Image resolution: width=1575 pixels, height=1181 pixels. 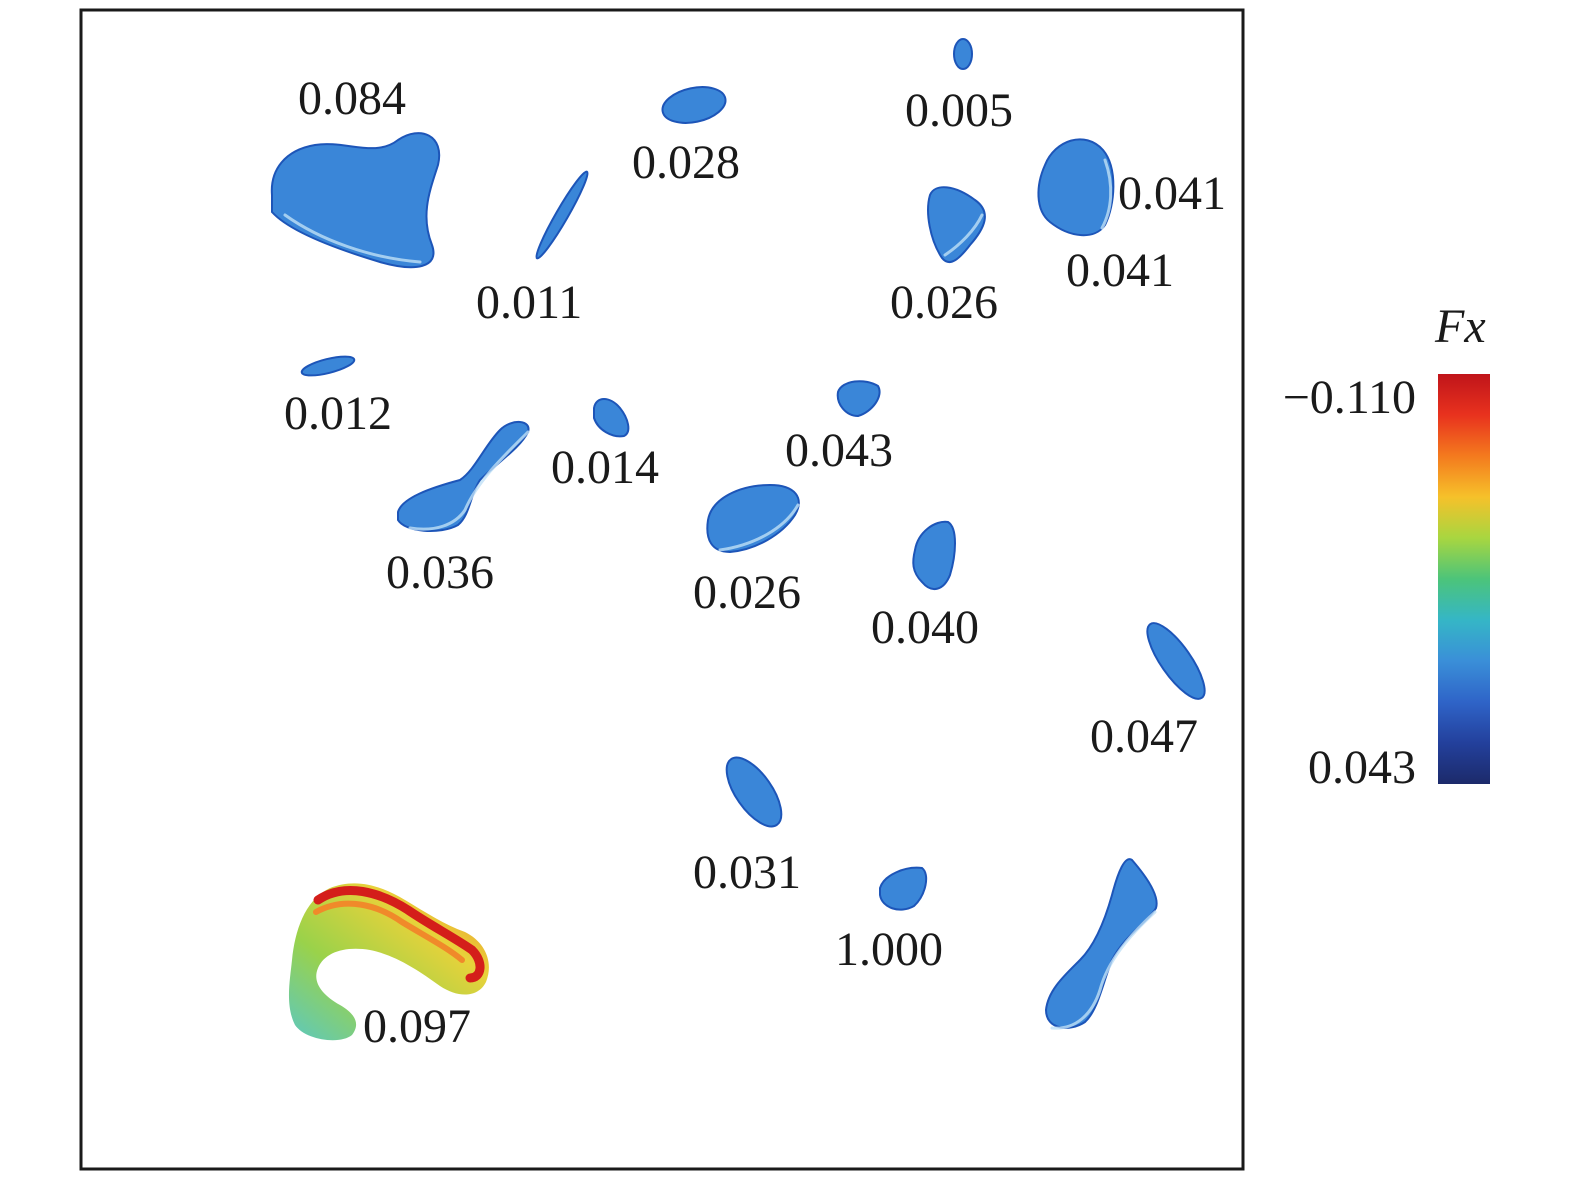 What do you see at coordinates (389, 931) in the screenshot?
I see `region-hot-ring` at bounding box center [389, 931].